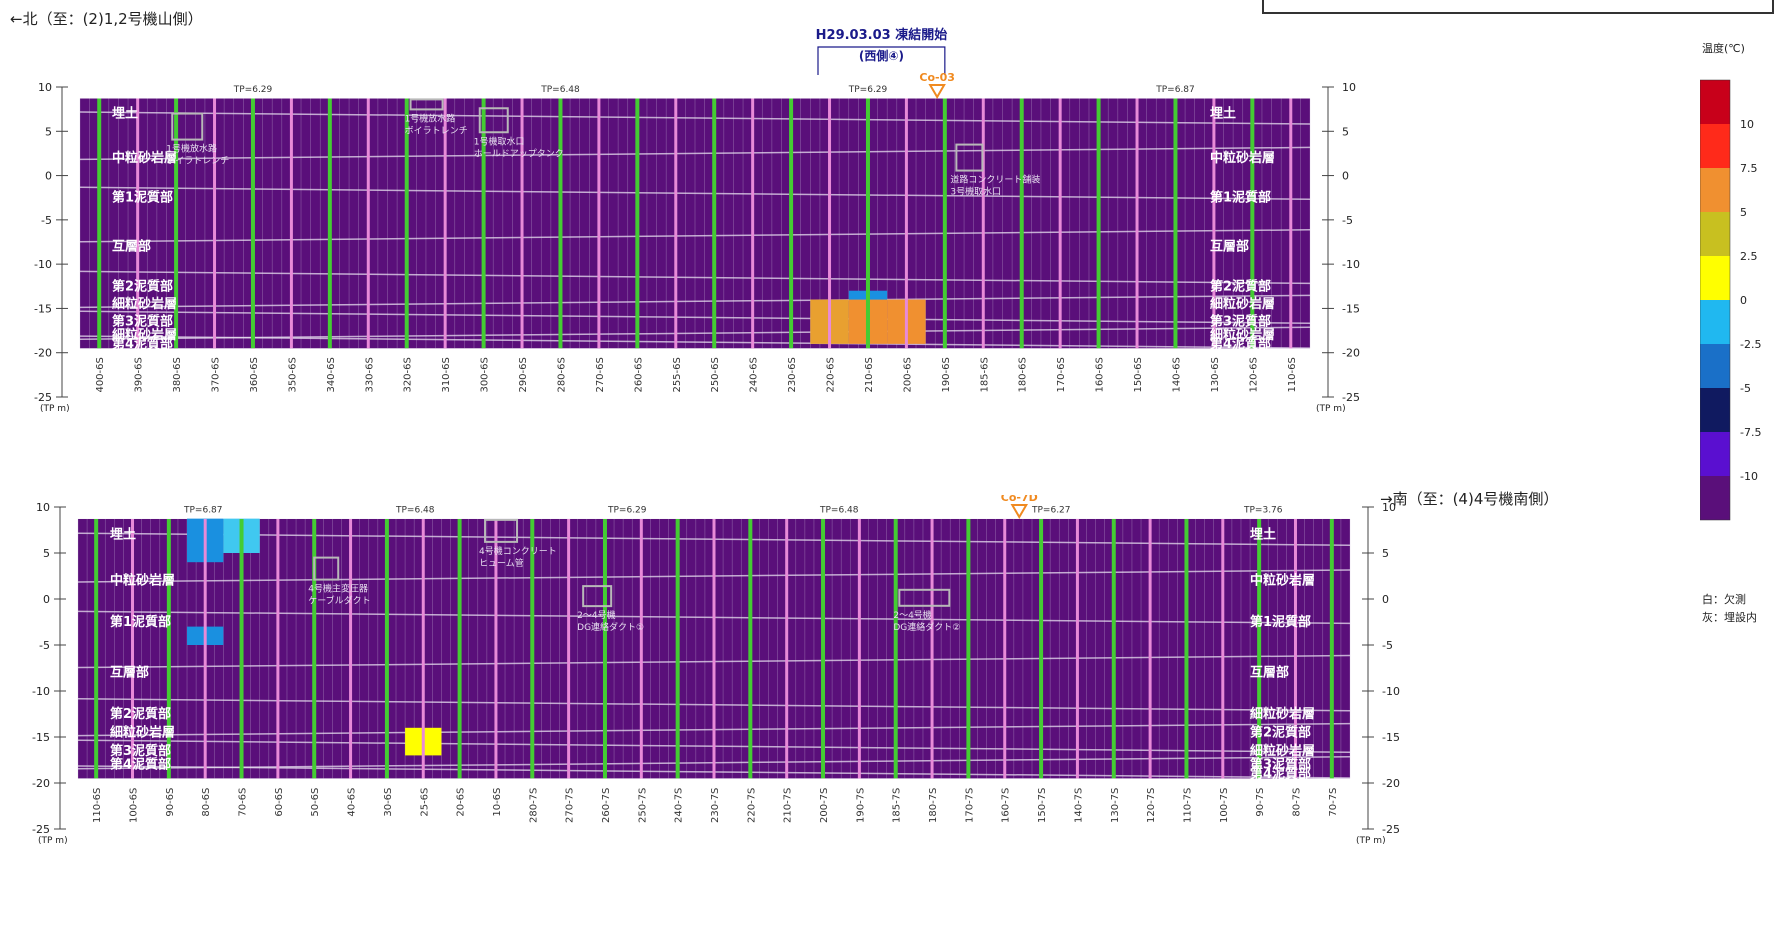 This screenshot has height=950, width=1791. Describe the element at coordinates (461, 802) in the screenshot. I see `x-category-label: 20-6S` at that location.